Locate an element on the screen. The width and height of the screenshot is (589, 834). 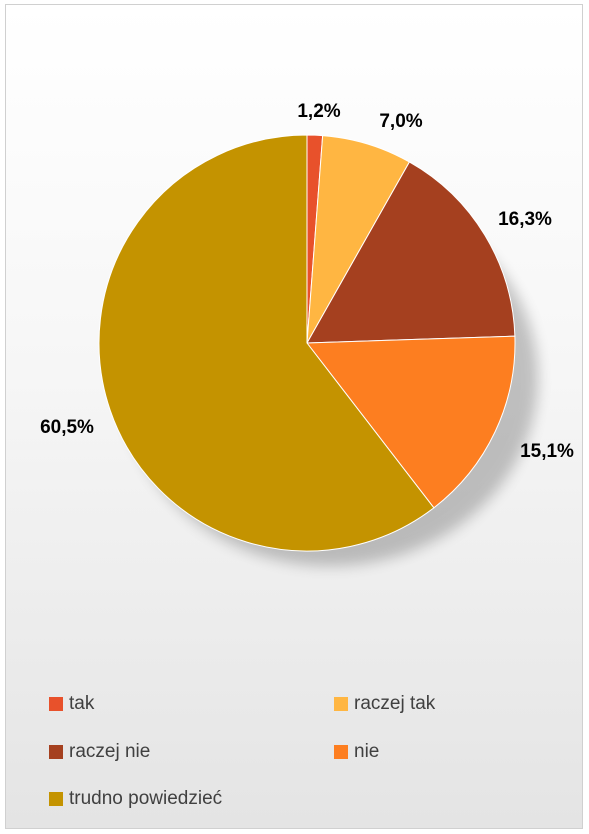
legend-label: raczej tak is located at coordinates (395, 703).